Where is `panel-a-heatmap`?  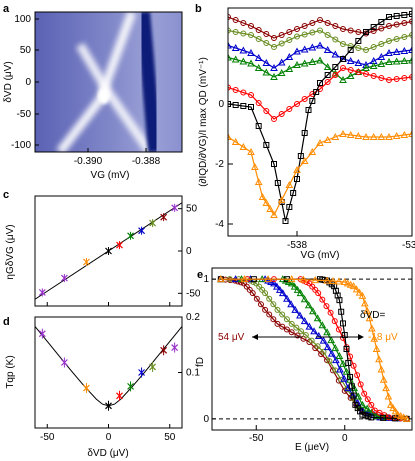
panel-a-heatmap is located at coordinates (108, 82).